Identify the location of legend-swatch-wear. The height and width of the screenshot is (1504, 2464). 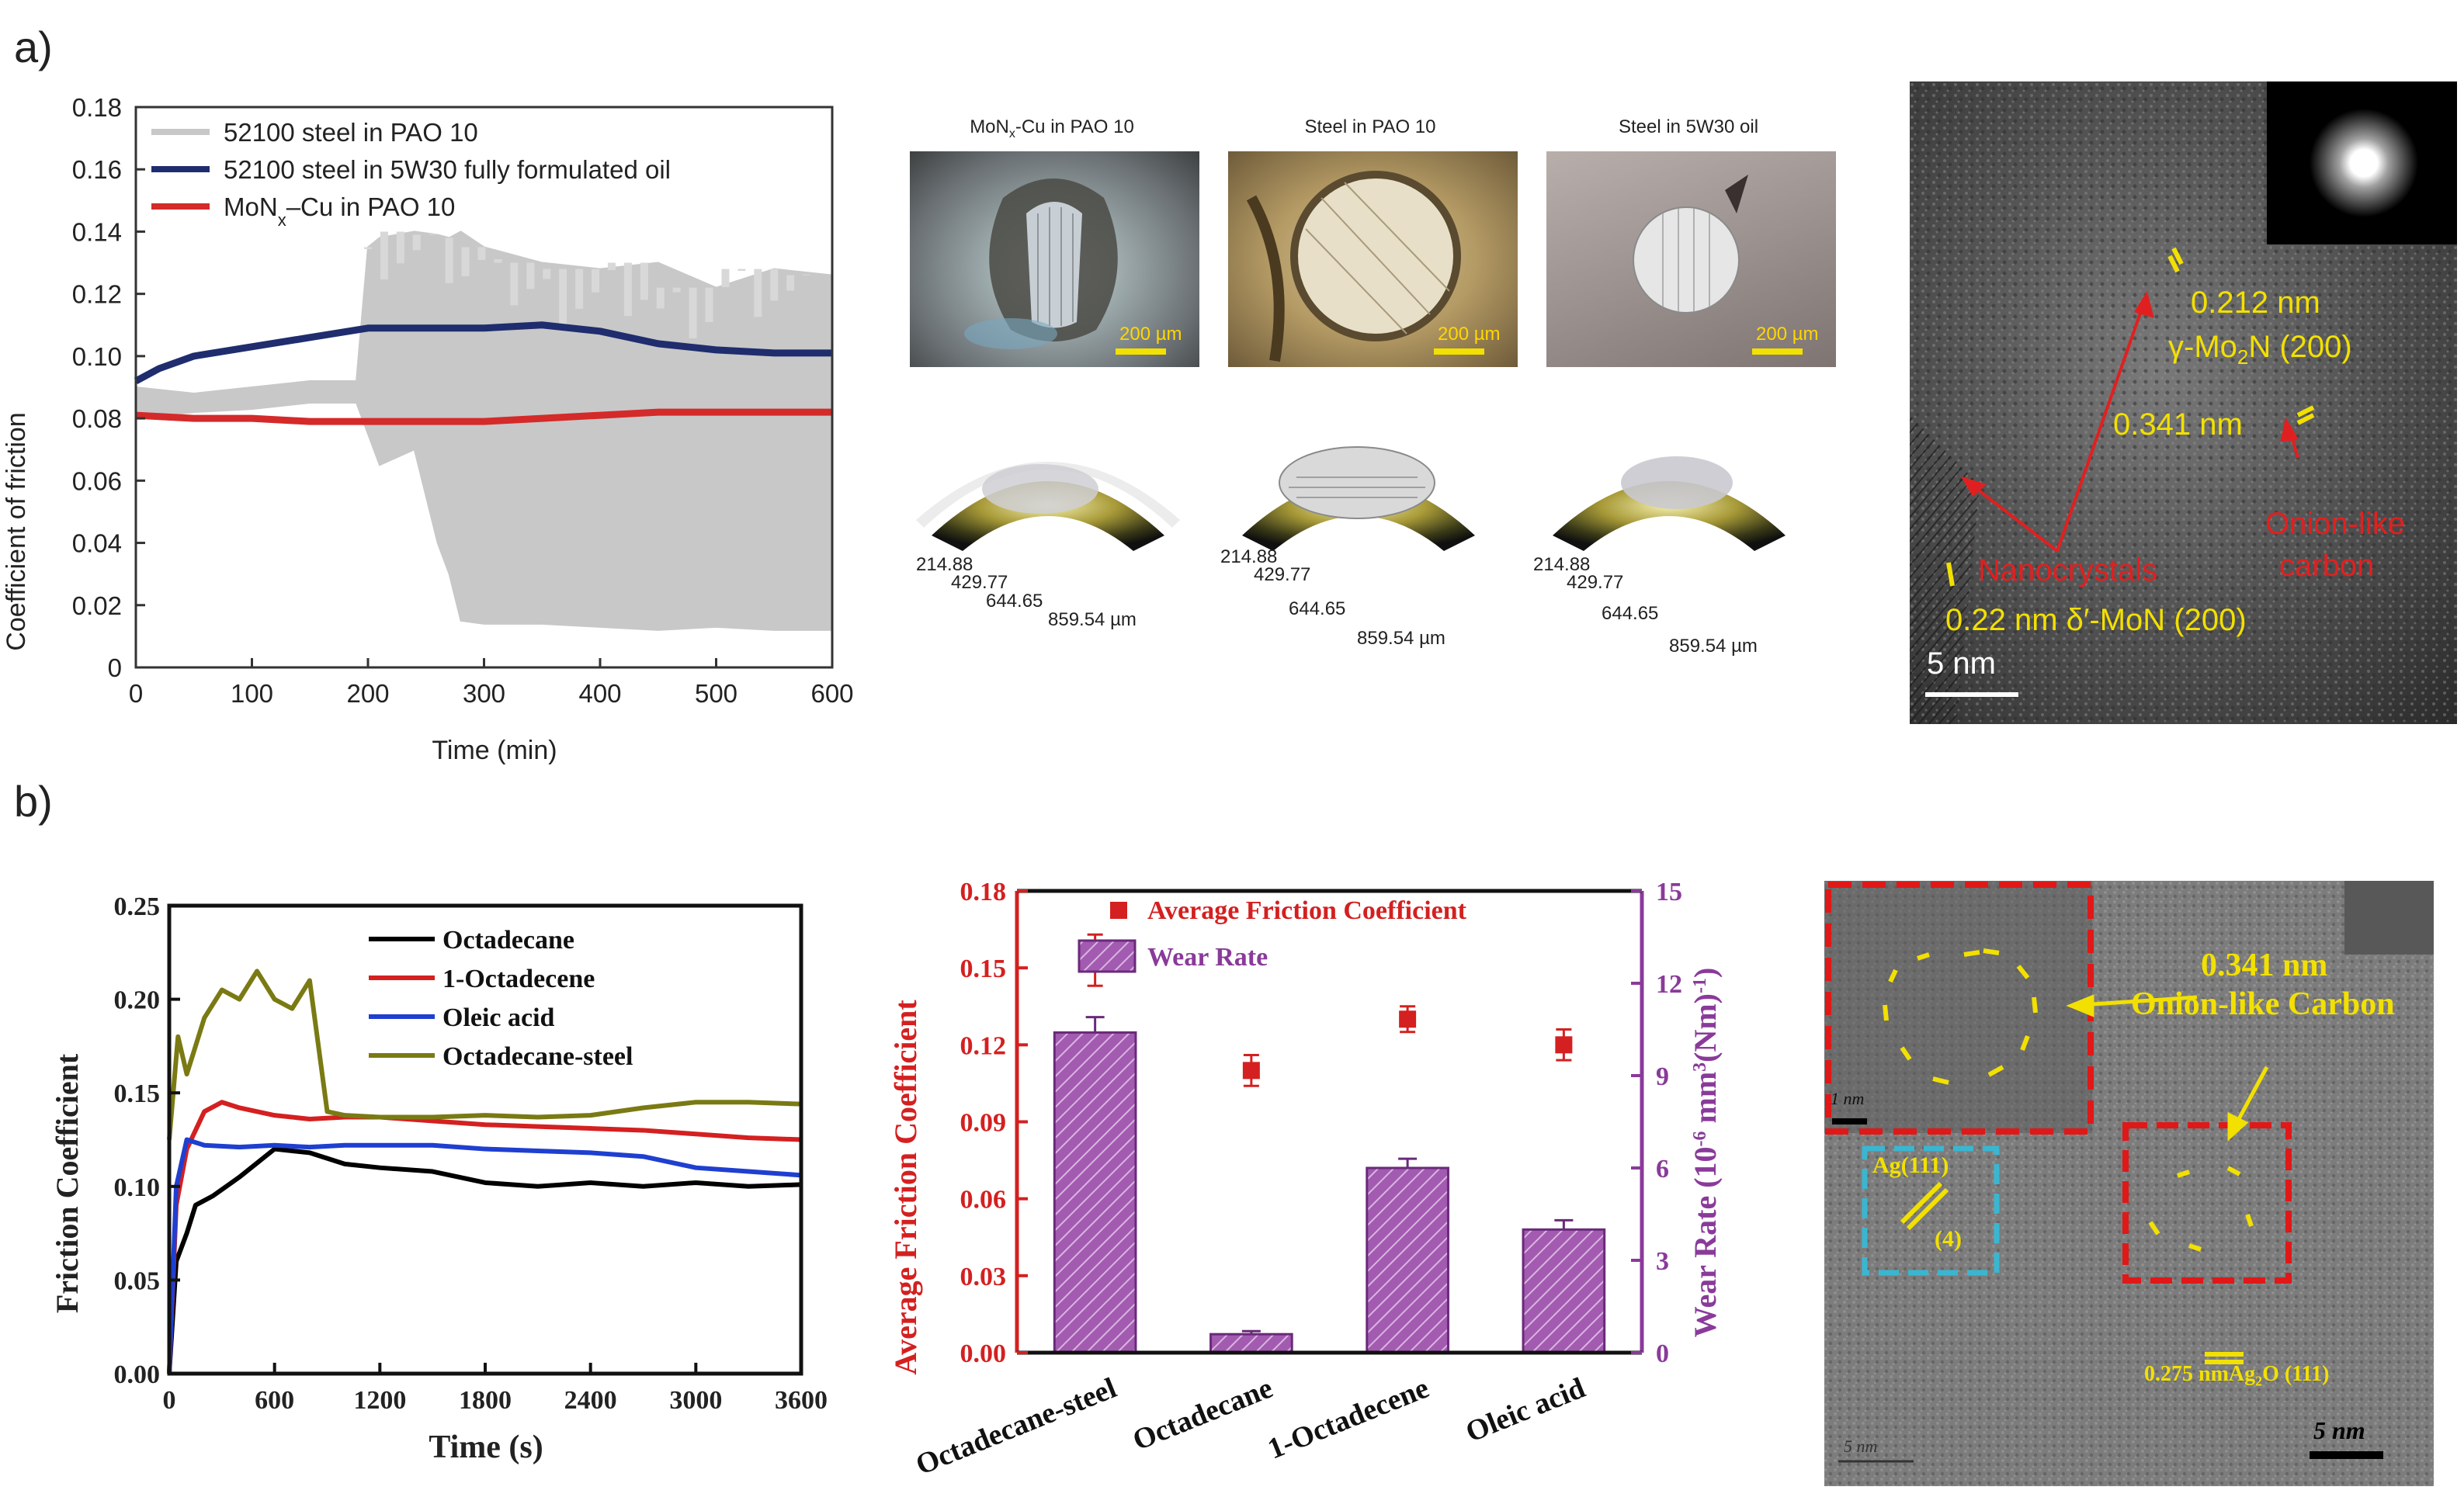
(1107, 956).